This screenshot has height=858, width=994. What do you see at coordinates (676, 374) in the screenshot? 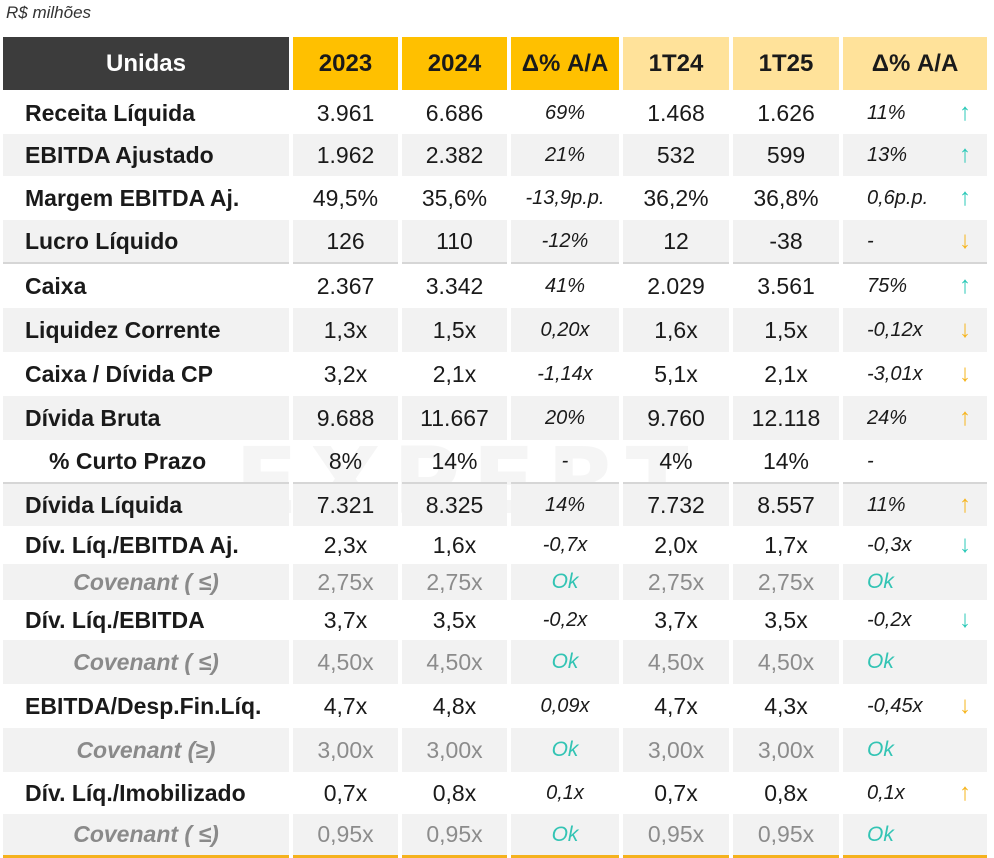
I see `value-1t24-cell: 5,1x` at bounding box center [676, 374].